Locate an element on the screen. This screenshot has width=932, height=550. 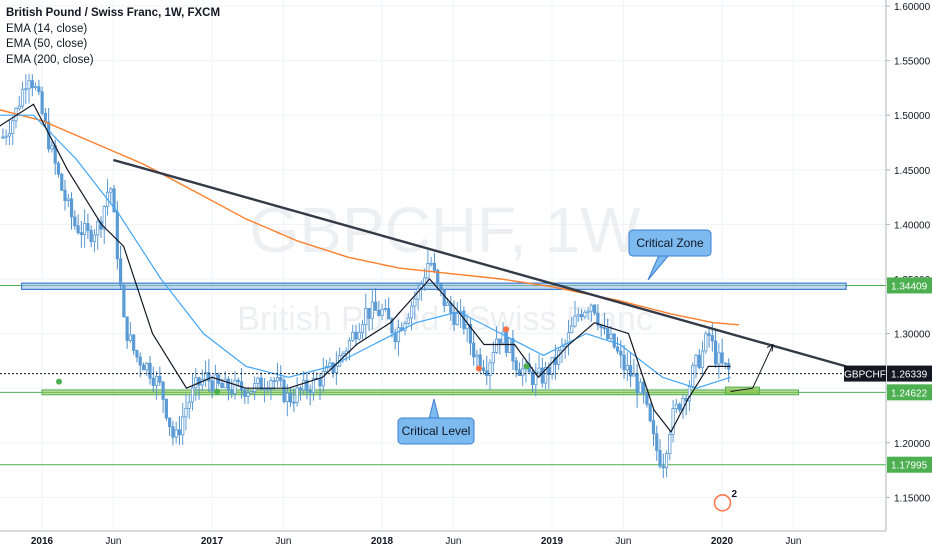
callout-critical-level-box is located at coordinates (436, 431).